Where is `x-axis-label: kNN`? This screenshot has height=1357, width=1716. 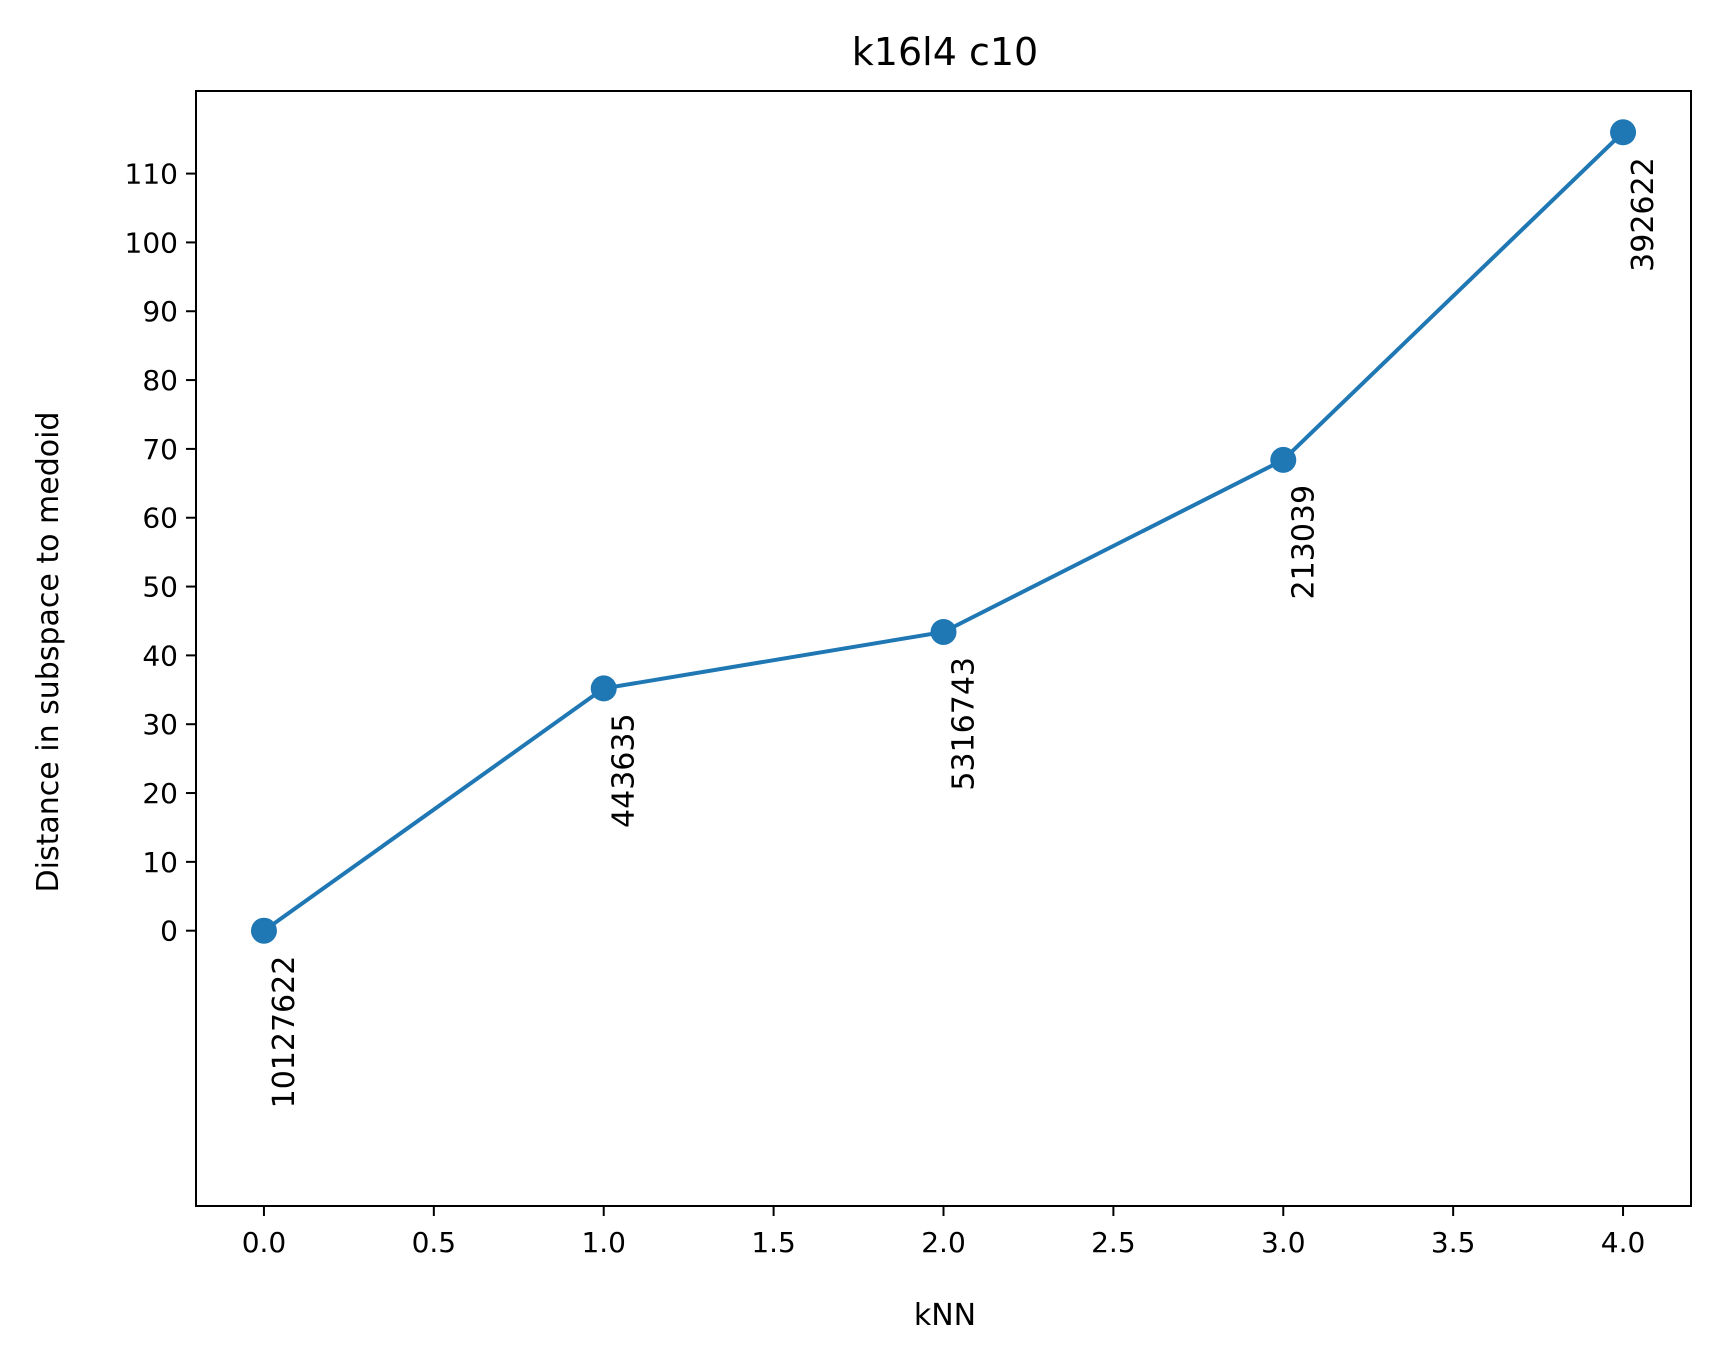
x-axis-label: kNN is located at coordinates (945, 1315).